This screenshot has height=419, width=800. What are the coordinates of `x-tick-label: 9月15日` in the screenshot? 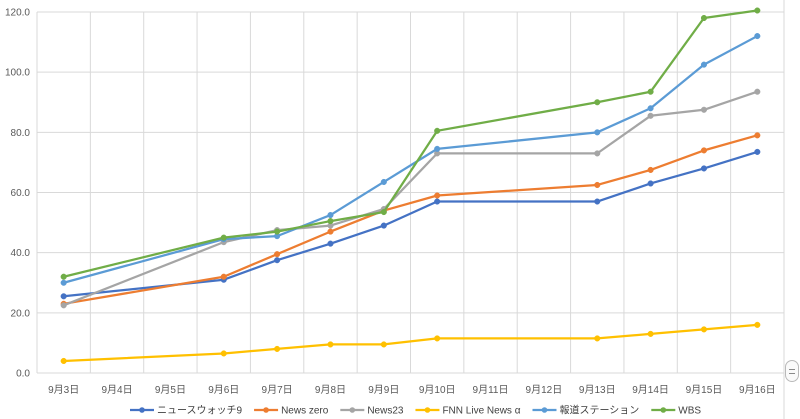 It's located at (704, 390).